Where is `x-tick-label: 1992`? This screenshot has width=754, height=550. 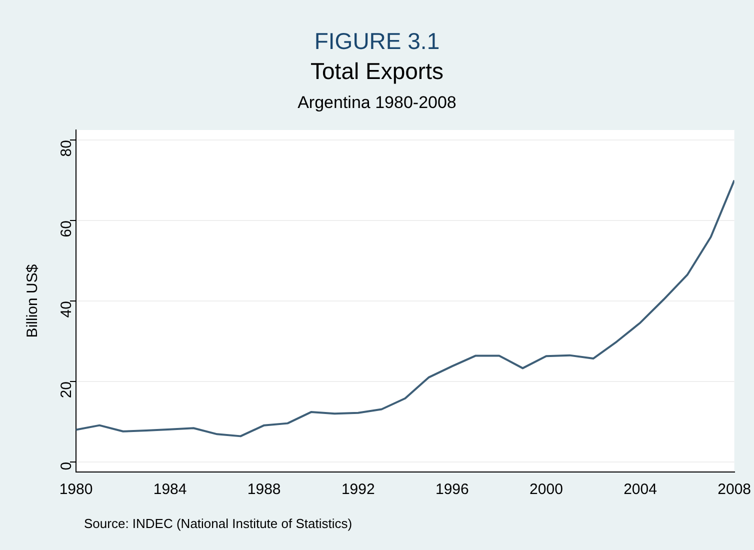
x-tick-label: 1992 is located at coordinates (358, 489).